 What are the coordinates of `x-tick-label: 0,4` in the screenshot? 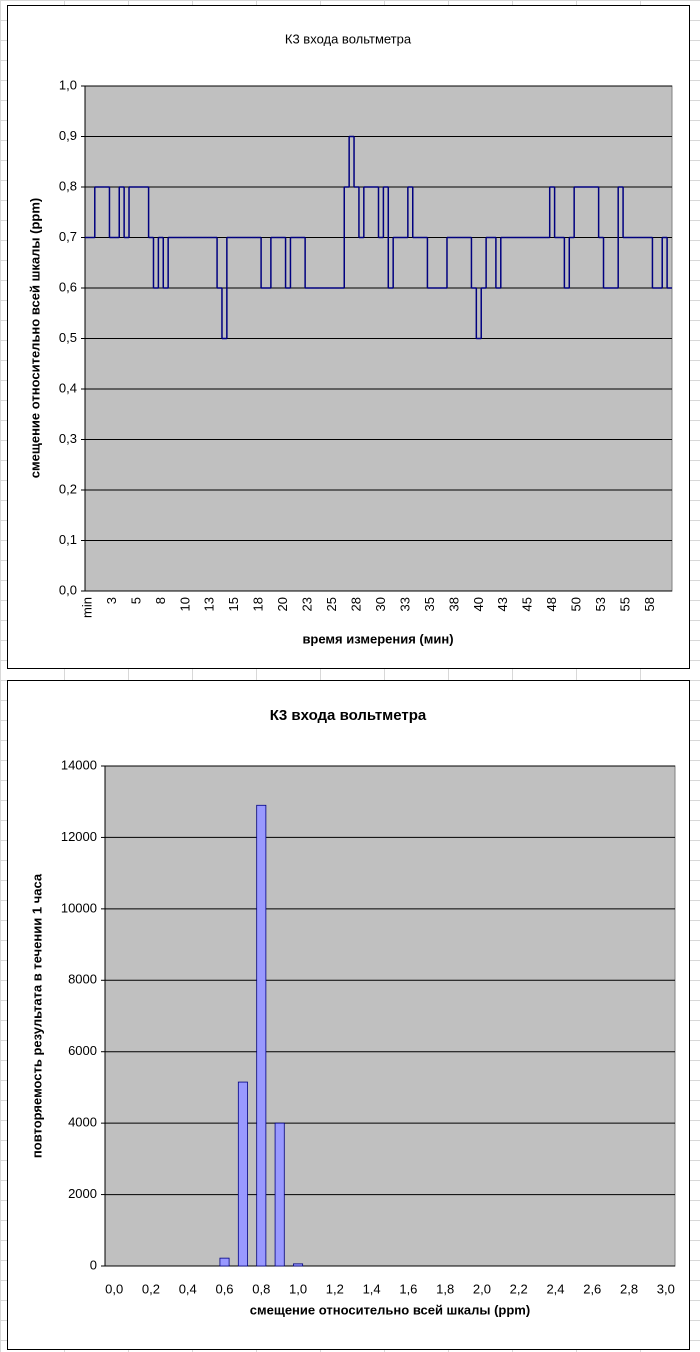 It's located at (188, 1288).